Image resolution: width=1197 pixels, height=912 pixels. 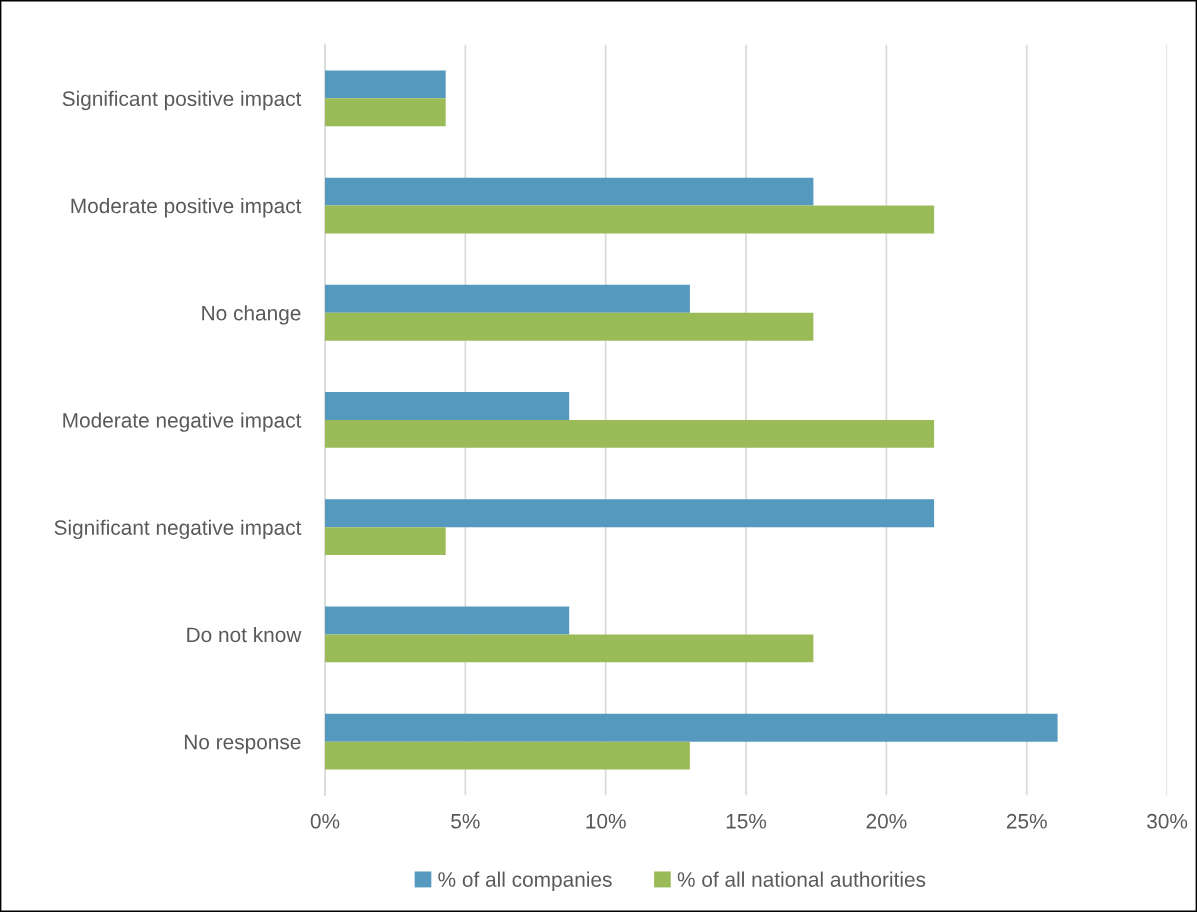 I want to click on x-tick-label: 15%, so click(x=746, y=821).